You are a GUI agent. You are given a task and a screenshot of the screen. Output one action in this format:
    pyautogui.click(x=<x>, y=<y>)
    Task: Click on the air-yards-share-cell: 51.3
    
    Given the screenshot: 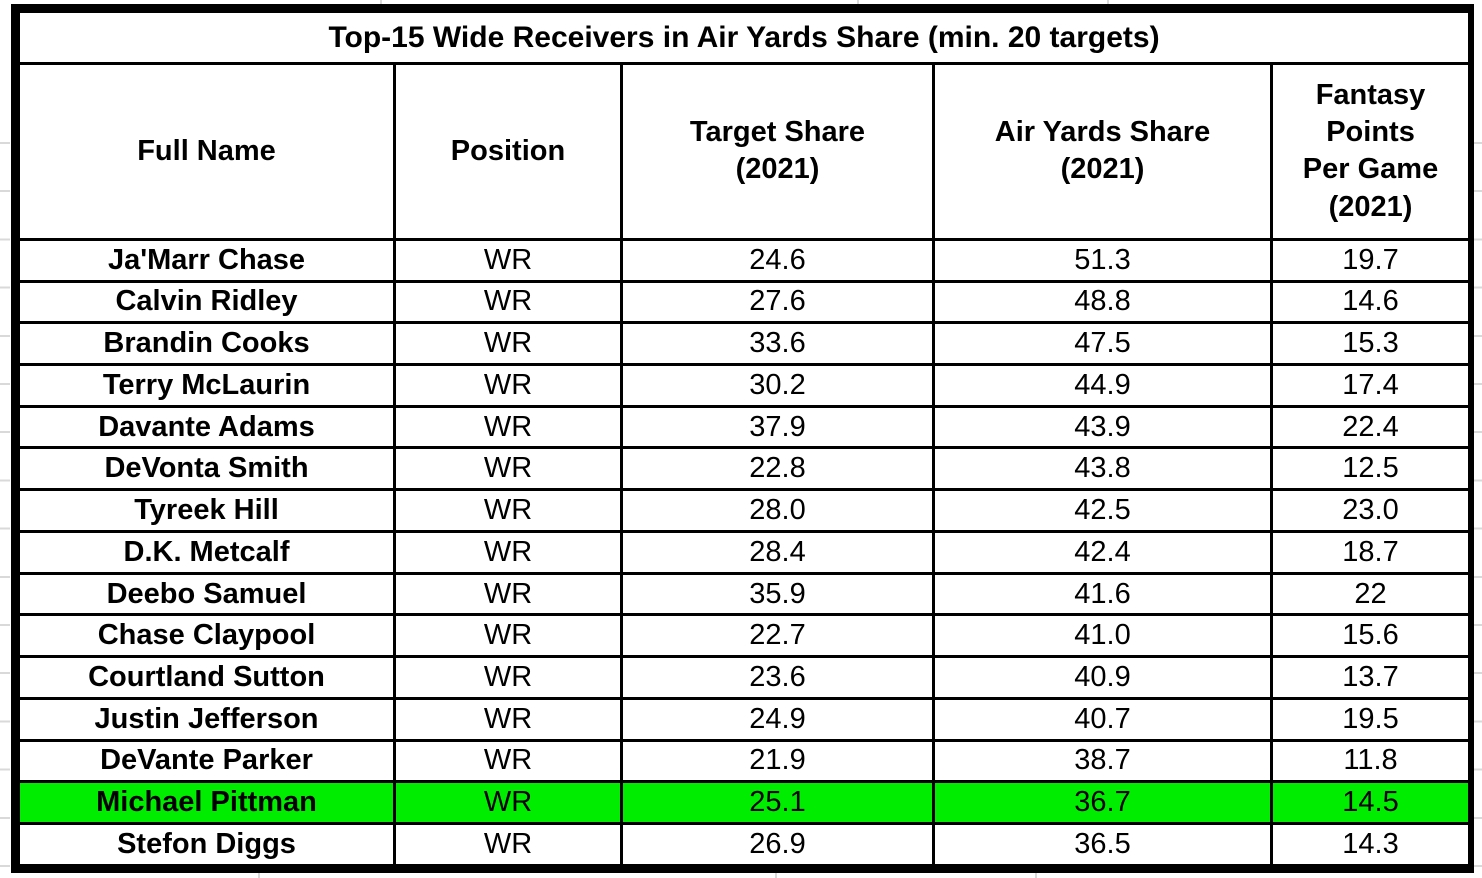 What is the action you would take?
    pyautogui.click(x=1102, y=260)
    